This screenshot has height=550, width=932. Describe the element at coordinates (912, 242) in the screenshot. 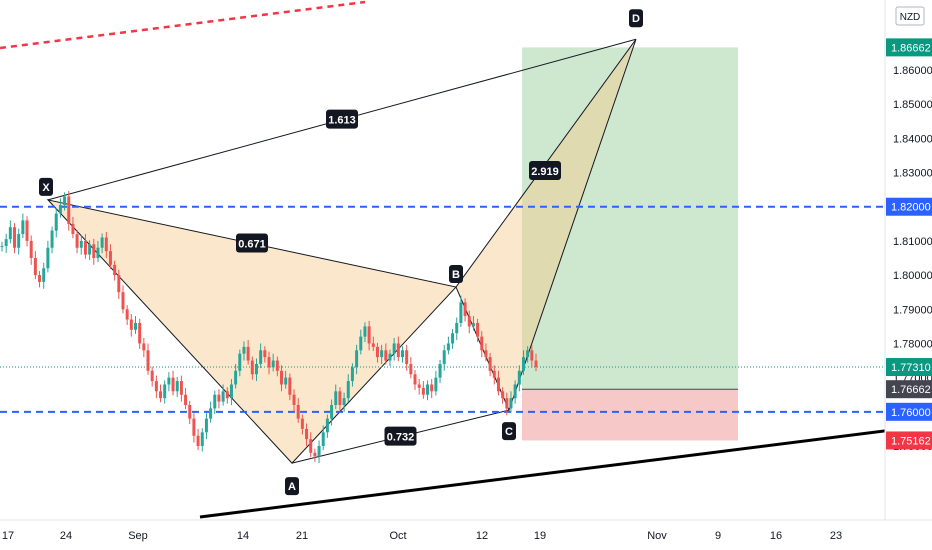

I see `price-tick-label: 1.81000` at that location.